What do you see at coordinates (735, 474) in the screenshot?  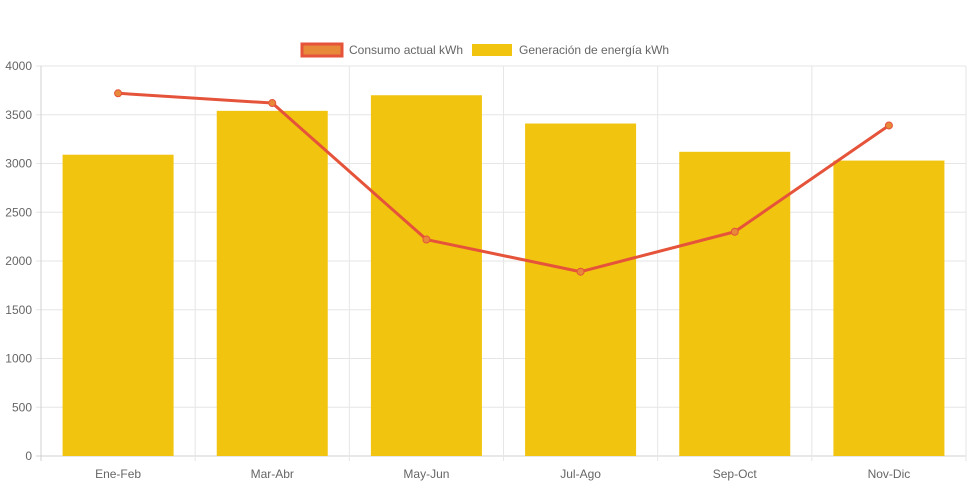 I see `x-tick-label: Sep-Oct` at bounding box center [735, 474].